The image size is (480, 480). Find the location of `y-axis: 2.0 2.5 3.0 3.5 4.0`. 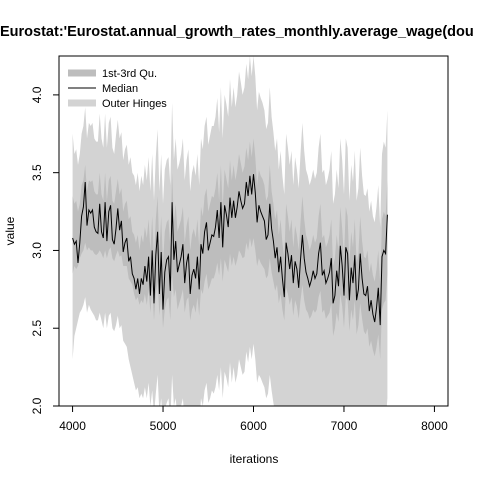

y-axis: 2.0 2.5 3.0 3.5 4.0 is located at coordinates (45, 250).